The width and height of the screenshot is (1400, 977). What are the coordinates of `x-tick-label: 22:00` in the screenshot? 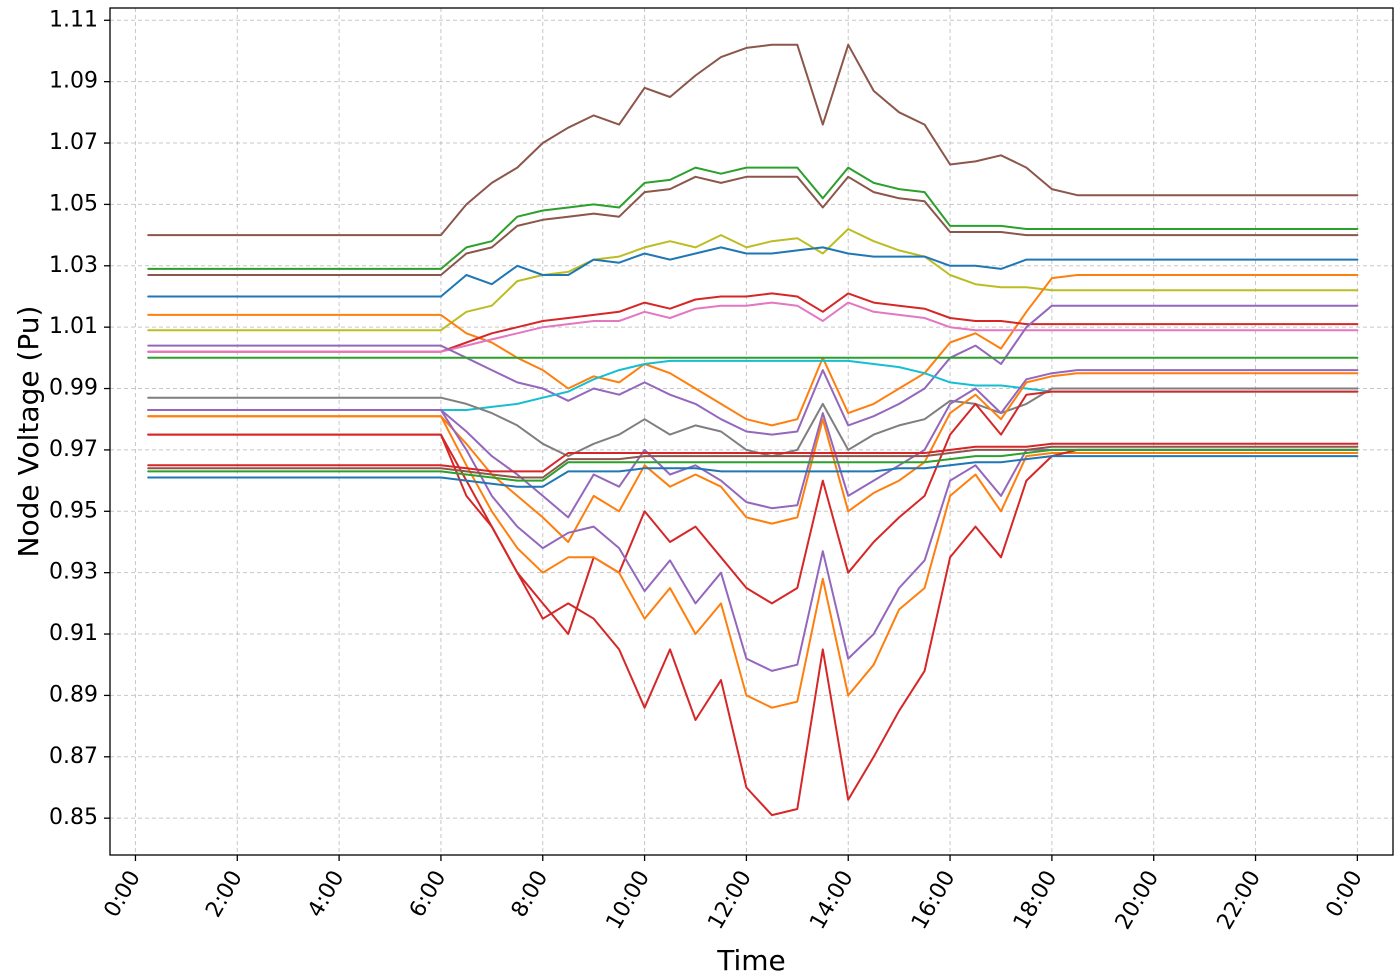 It's located at (1239, 900).